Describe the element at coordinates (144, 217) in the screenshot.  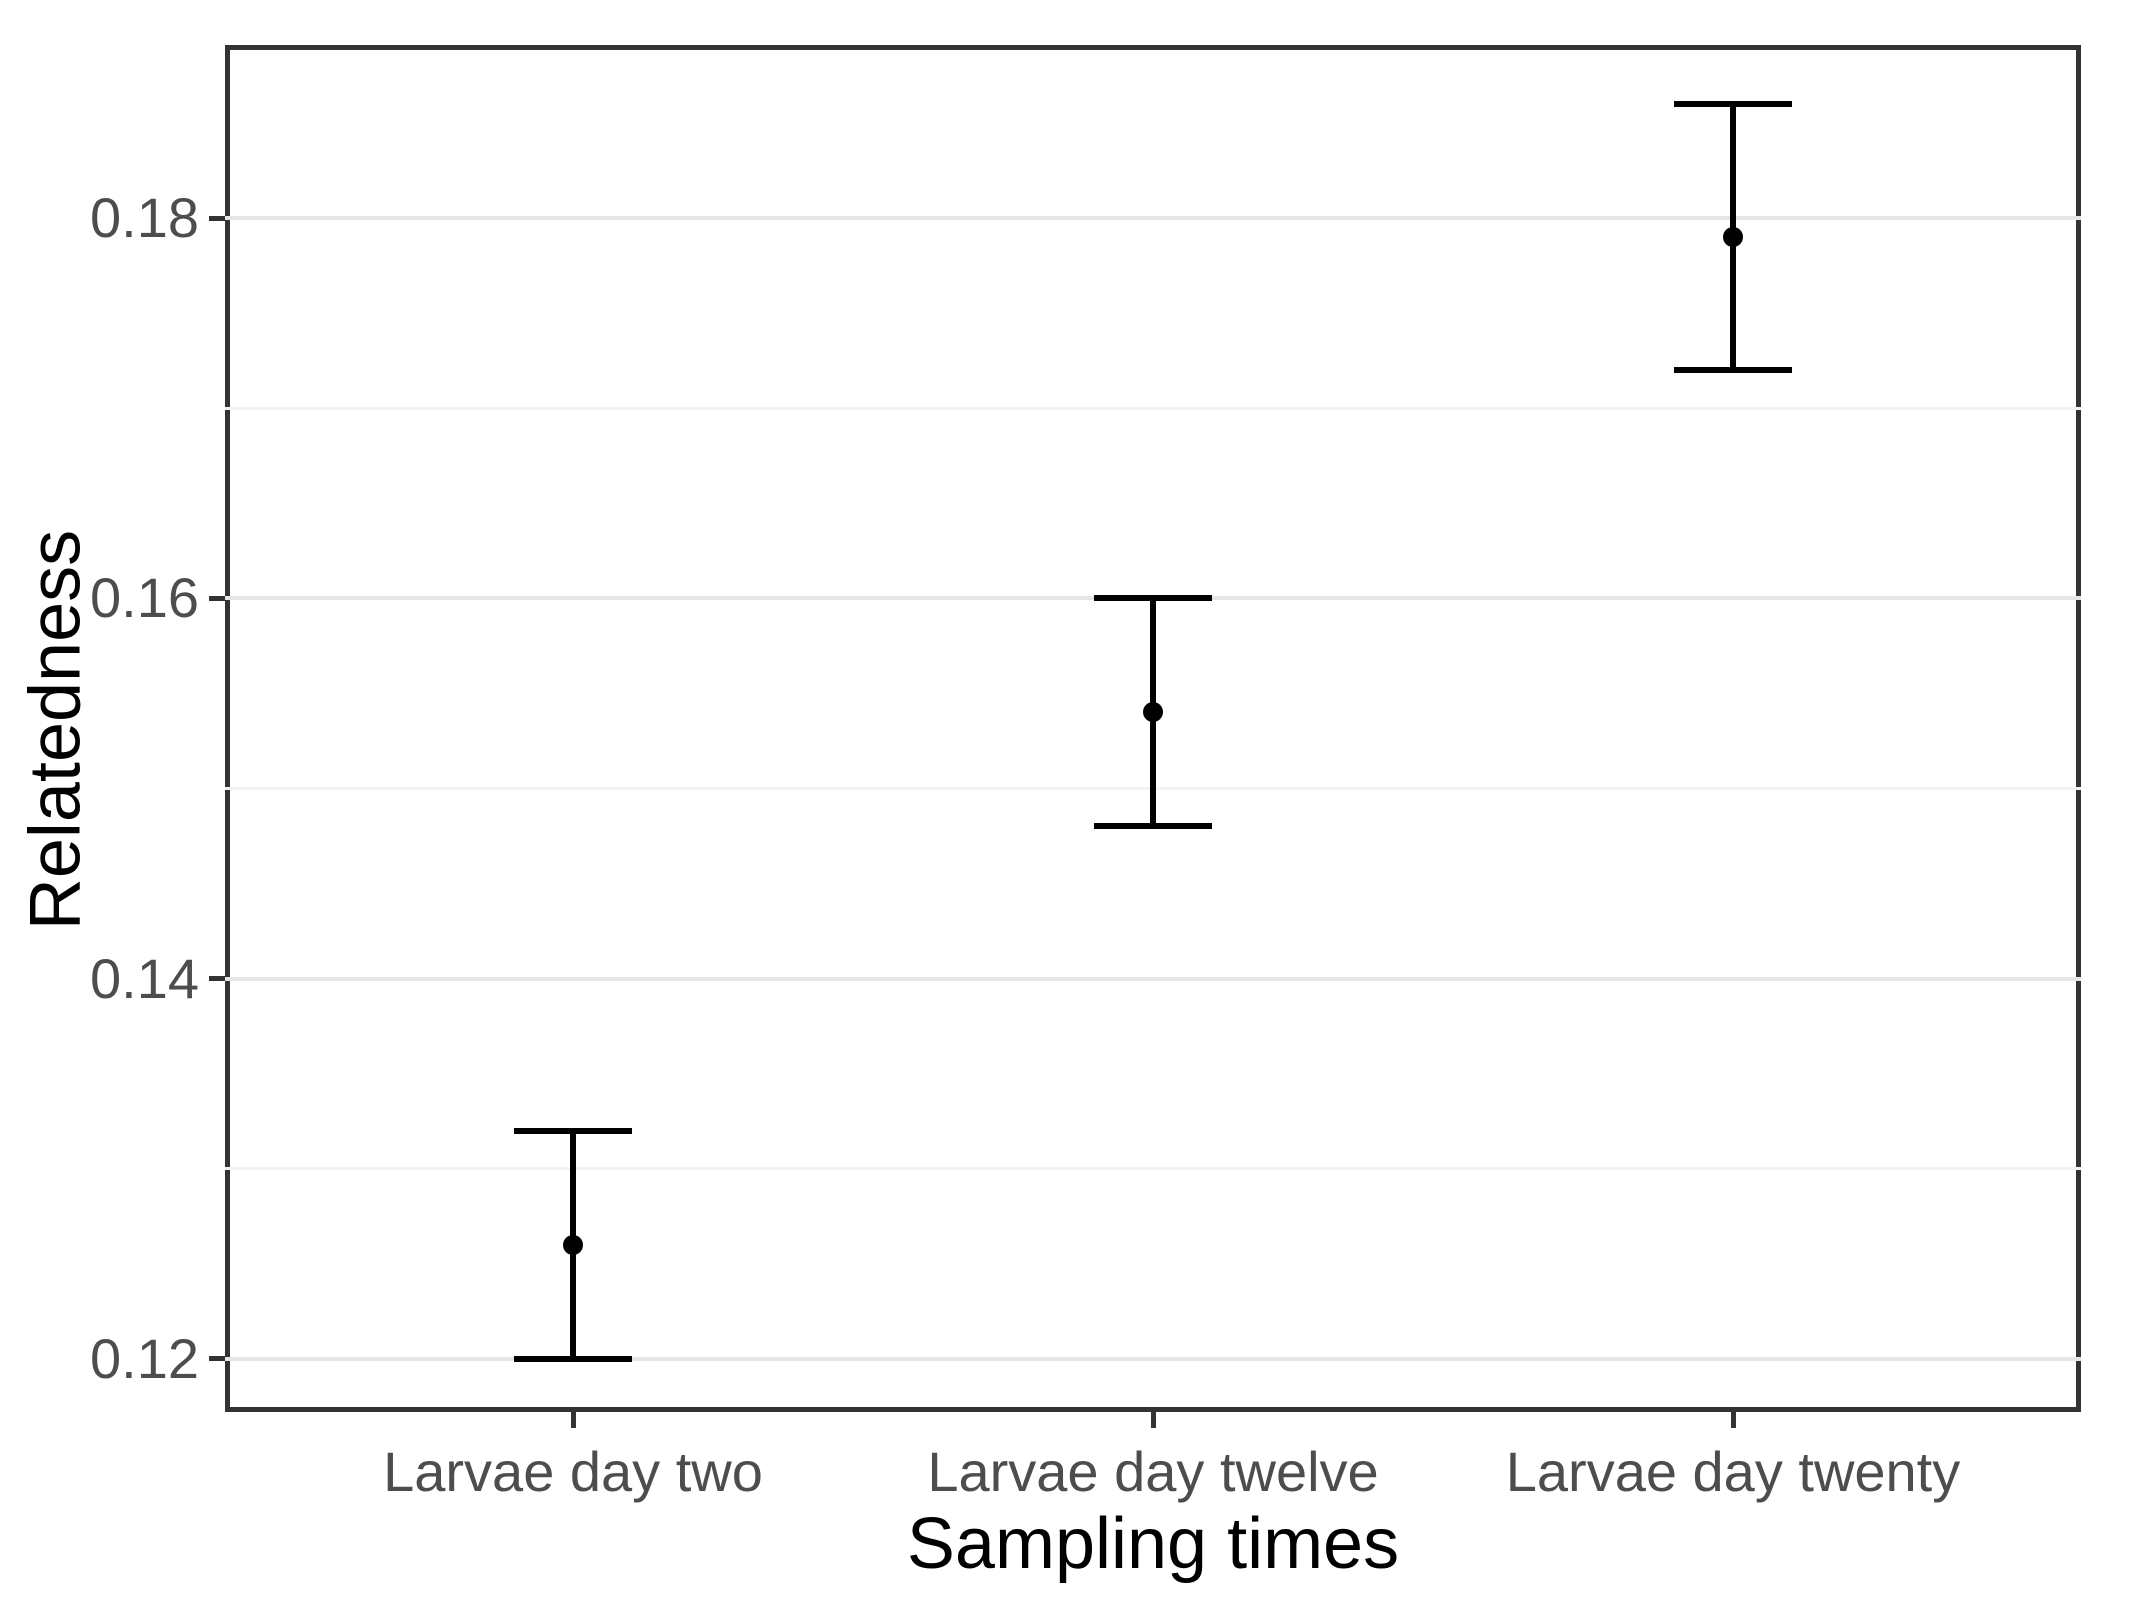
I see `y-tick-label: 0.18` at that location.